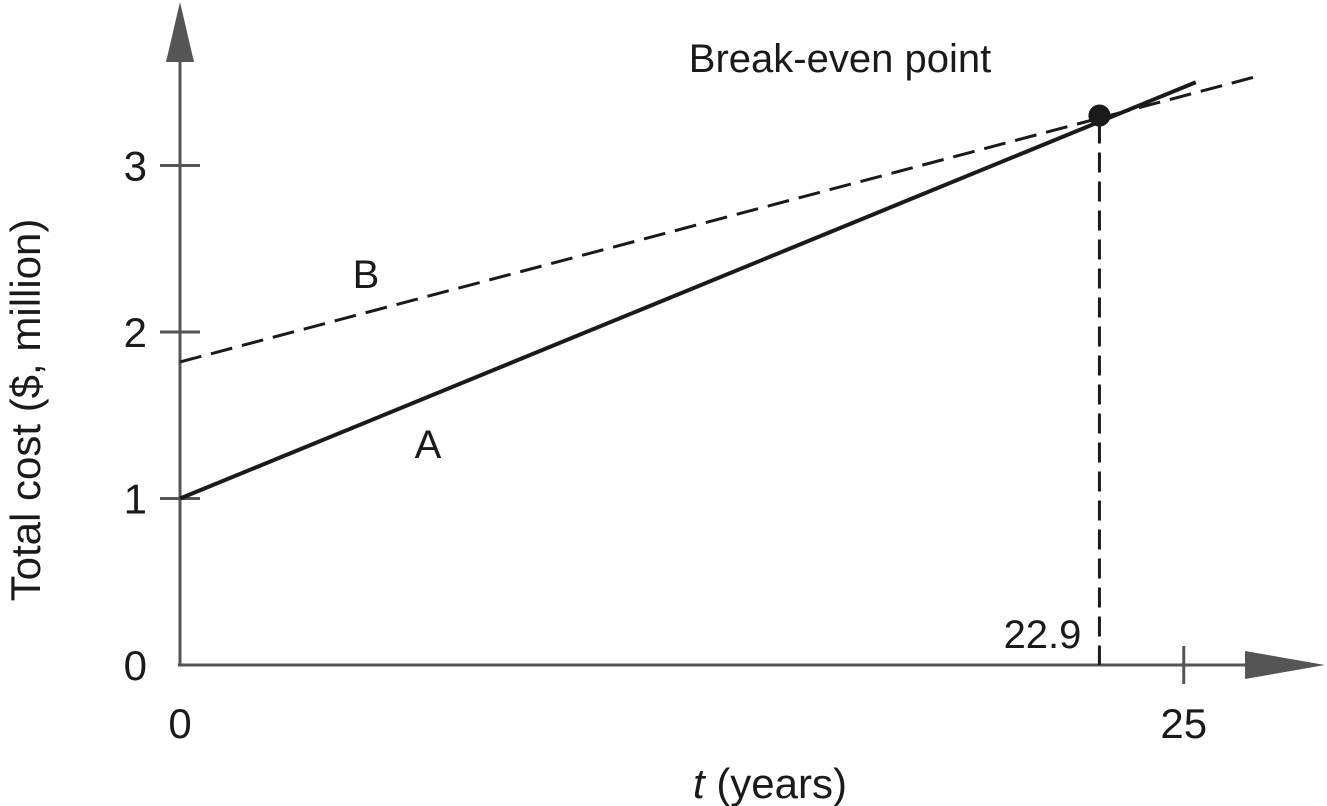  Describe the element at coordinates (428, 445) in the screenshot. I see `series-a-label: A` at that location.